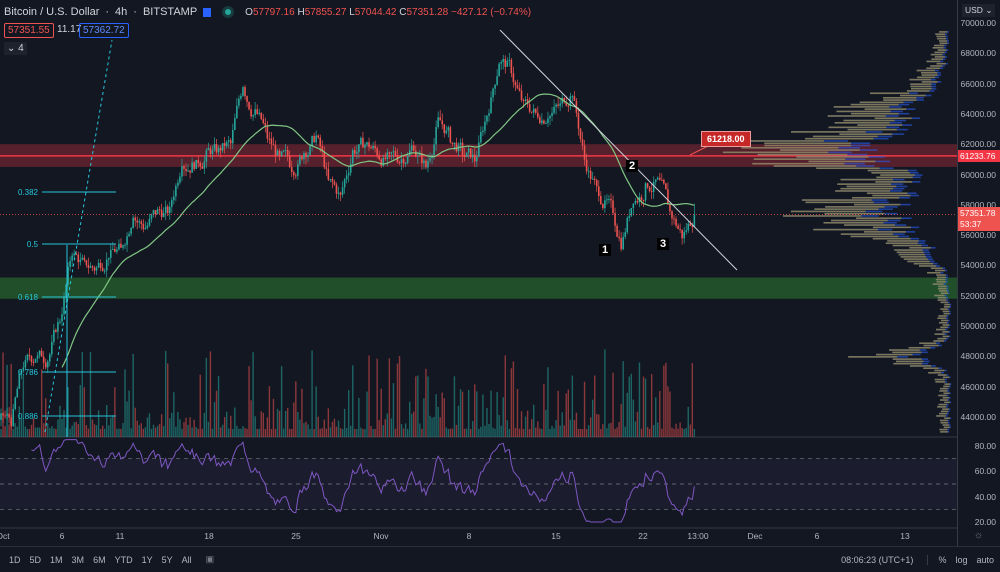  What do you see at coordinates (78, 559) in the screenshot?
I see `range-button: 3M` at bounding box center [78, 559].